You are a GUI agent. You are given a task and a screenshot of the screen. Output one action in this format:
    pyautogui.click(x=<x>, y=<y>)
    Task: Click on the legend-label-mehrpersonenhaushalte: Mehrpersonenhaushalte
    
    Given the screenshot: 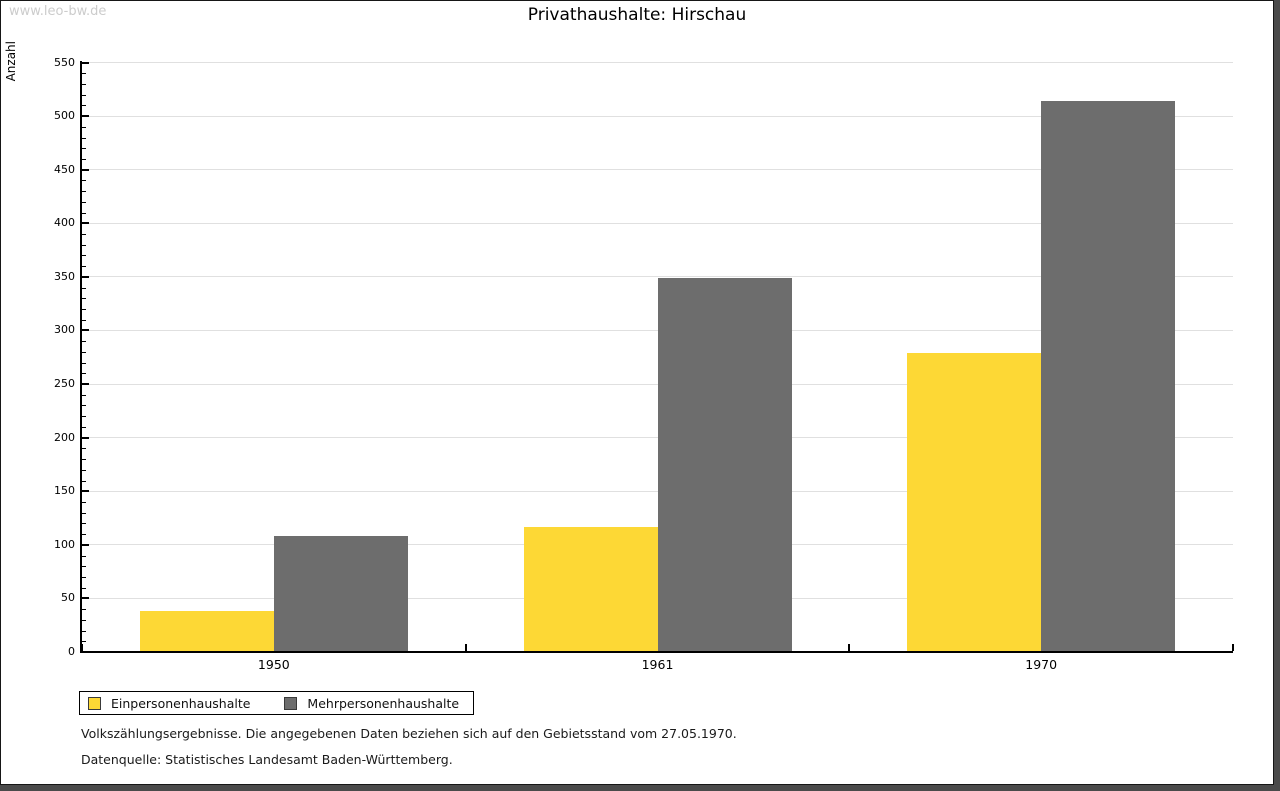 What is the action you would take?
    pyautogui.click(x=383, y=703)
    